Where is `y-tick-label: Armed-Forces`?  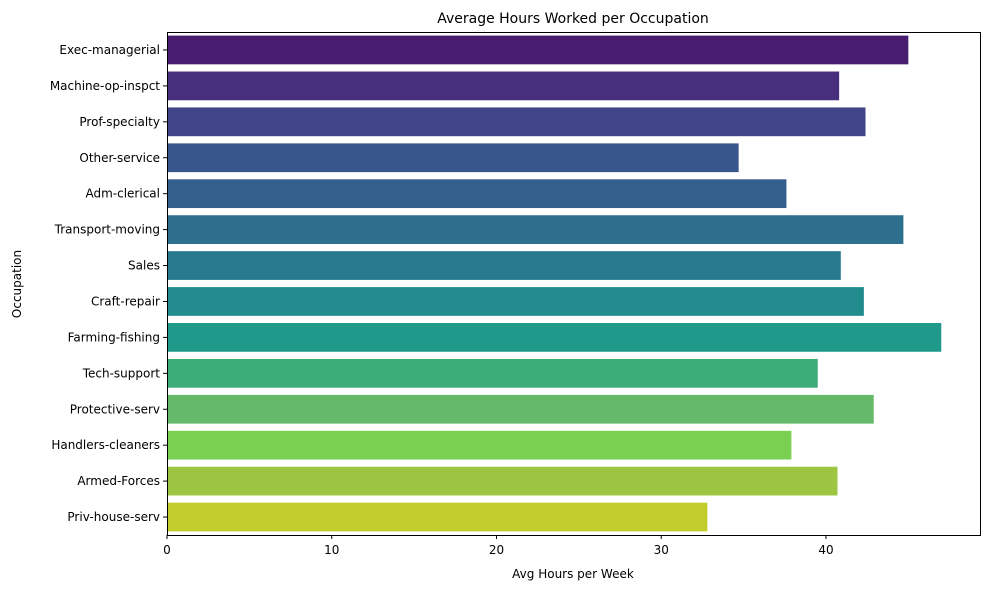
y-tick-label: Armed-Forces is located at coordinates (118, 481).